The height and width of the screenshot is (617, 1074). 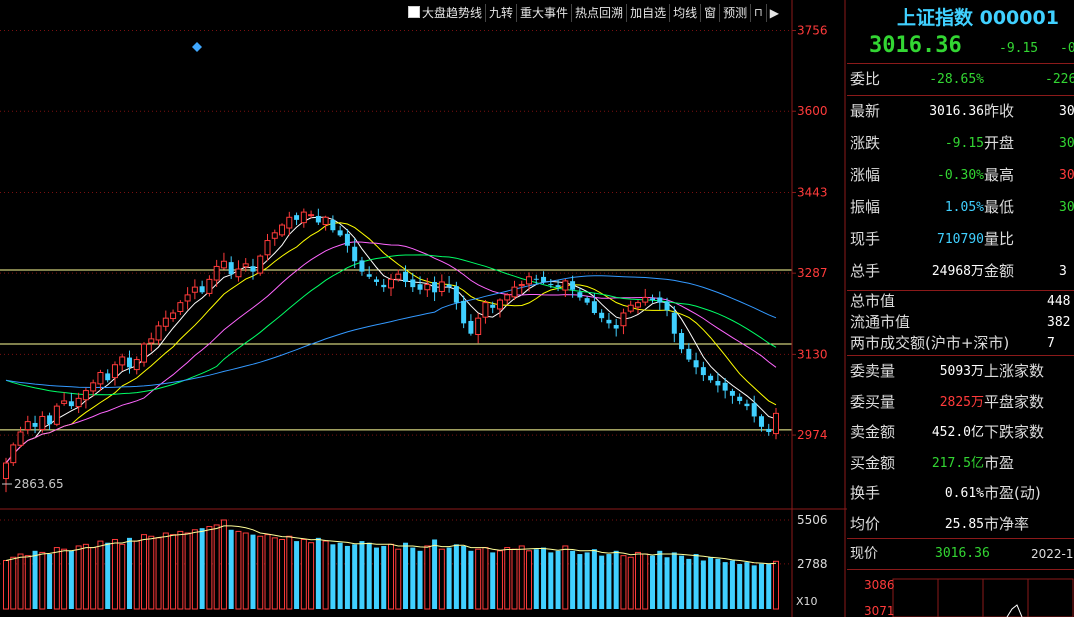 I want to click on toolbar-major-events: 重大事件, so click(x=543, y=13).